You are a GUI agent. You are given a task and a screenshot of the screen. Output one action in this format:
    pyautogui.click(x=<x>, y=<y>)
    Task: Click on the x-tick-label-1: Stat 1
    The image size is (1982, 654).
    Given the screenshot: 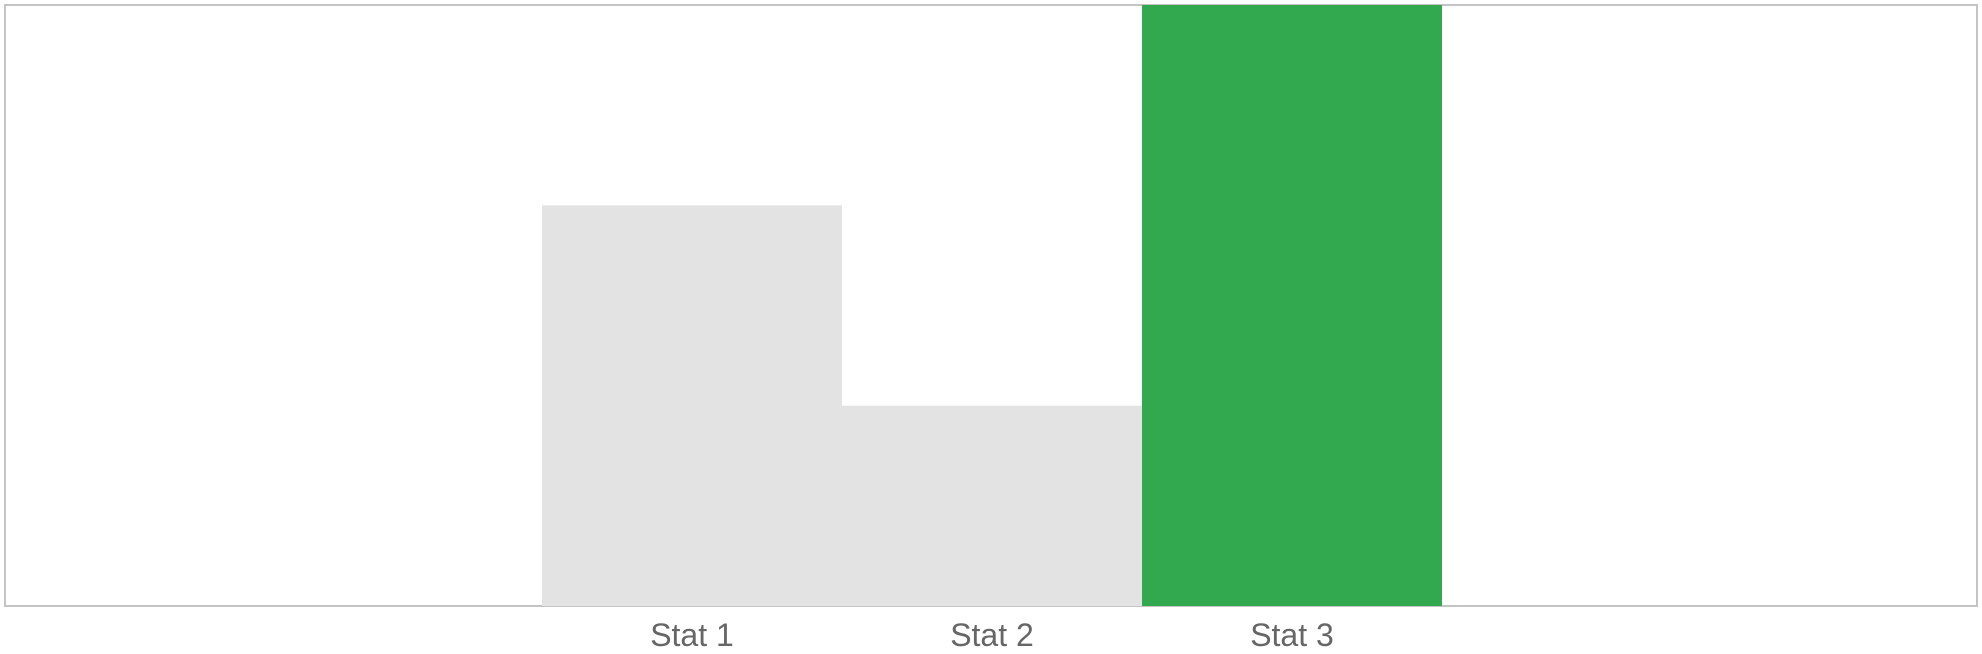 What is the action you would take?
    pyautogui.click(x=692, y=635)
    